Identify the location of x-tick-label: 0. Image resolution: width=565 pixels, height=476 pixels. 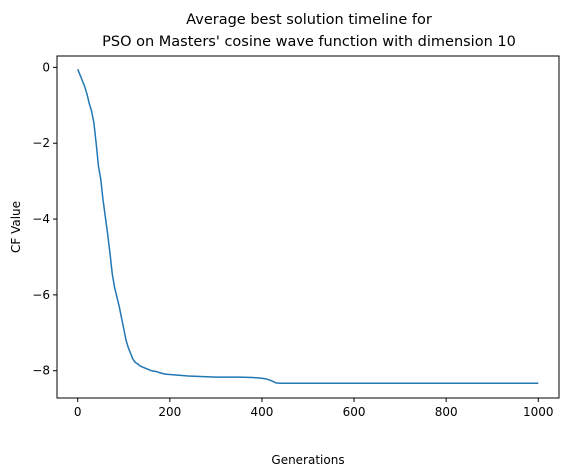
(78, 412).